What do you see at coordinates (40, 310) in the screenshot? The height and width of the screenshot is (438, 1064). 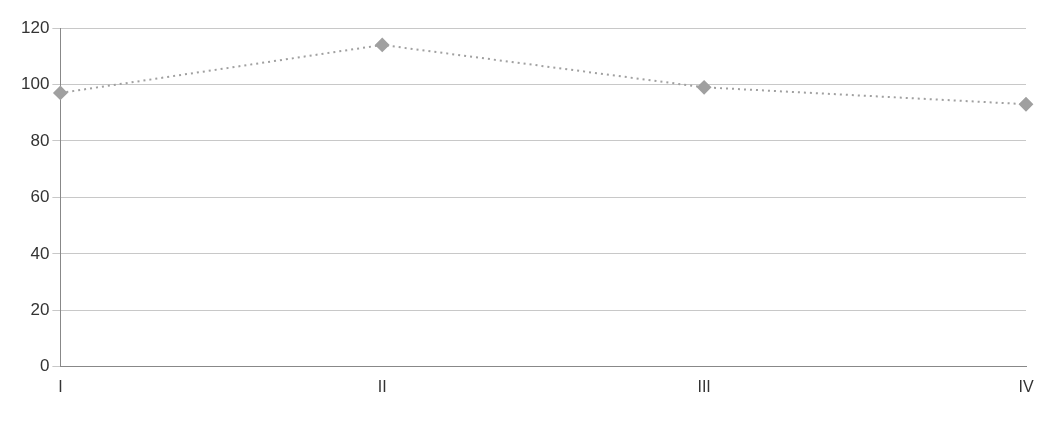 I see `y-tick-label: 20` at bounding box center [40, 310].